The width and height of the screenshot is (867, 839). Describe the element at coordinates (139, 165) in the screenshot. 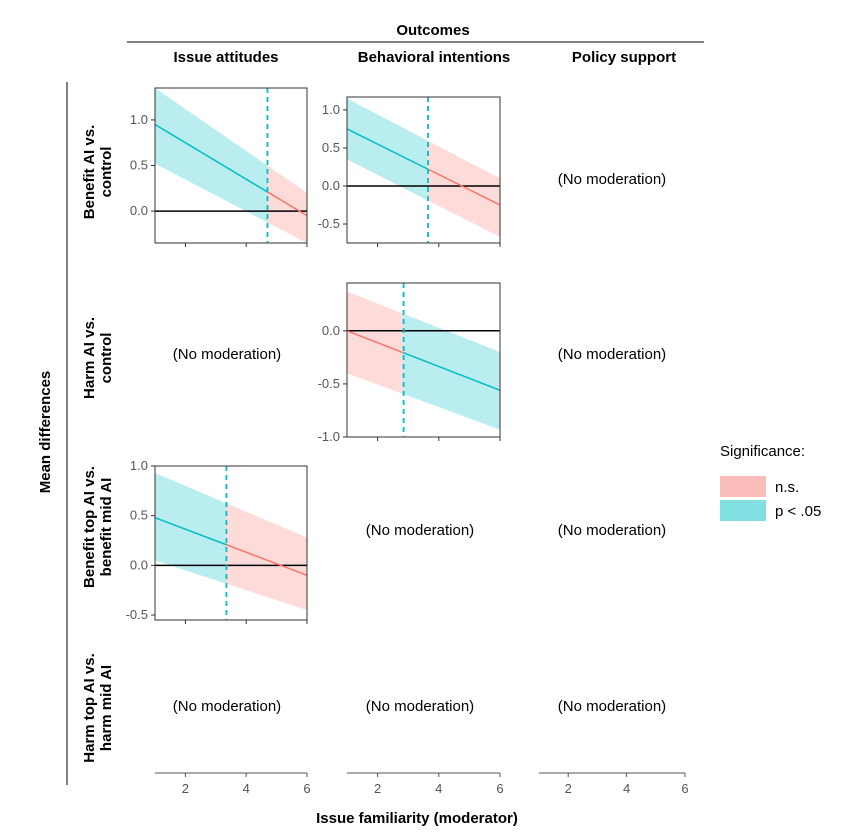

I see `panel-r0-c0-ytick-label: 0.5` at that location.